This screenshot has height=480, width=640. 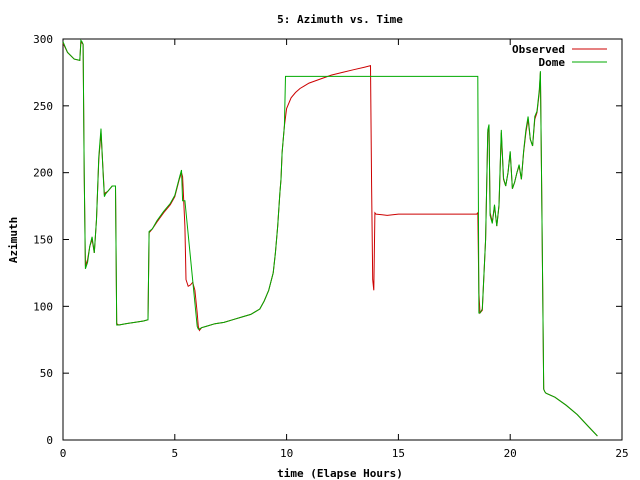 What do you see at coordinates (13, 240) in the screenshot?
I see `y-axis-label: Azimuth` at bounding box center [13, 240].